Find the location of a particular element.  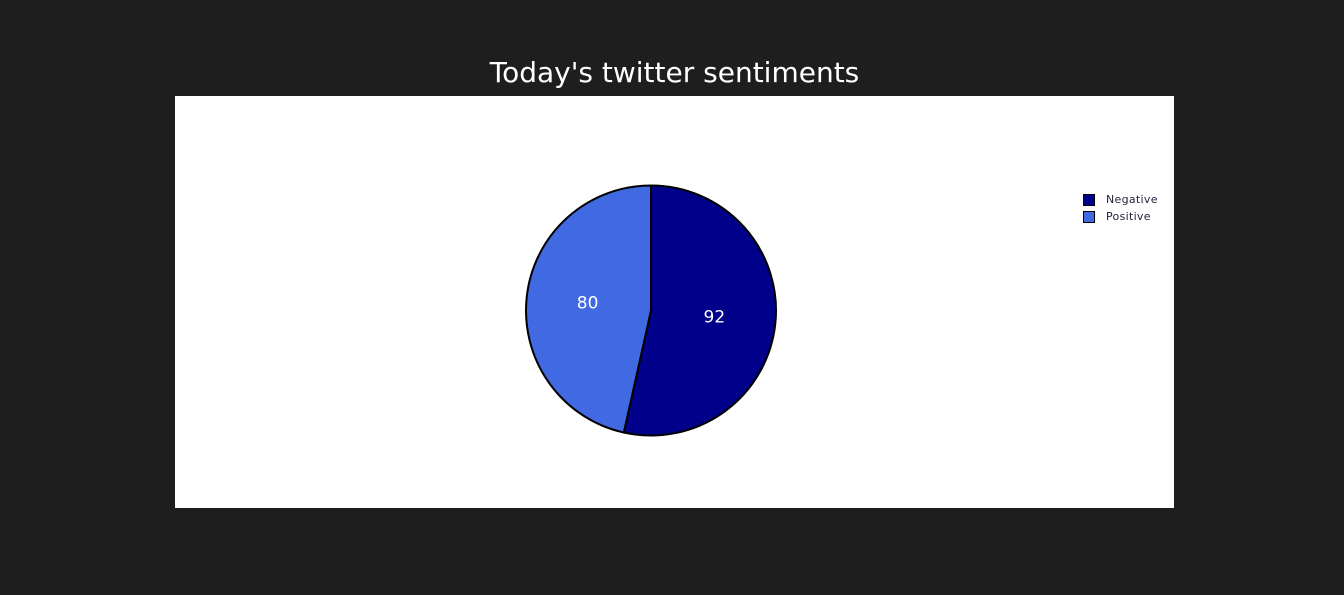

legend-item-negative: Negative is located at coordinates (1120, 199).